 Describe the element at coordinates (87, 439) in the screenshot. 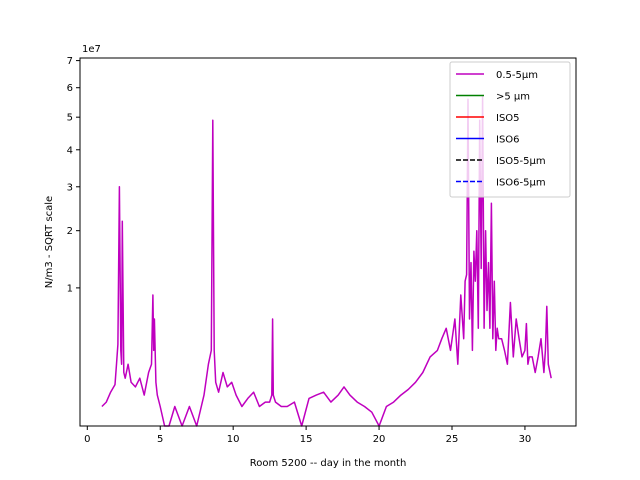

I see `x-tick-label: 0` at that location.